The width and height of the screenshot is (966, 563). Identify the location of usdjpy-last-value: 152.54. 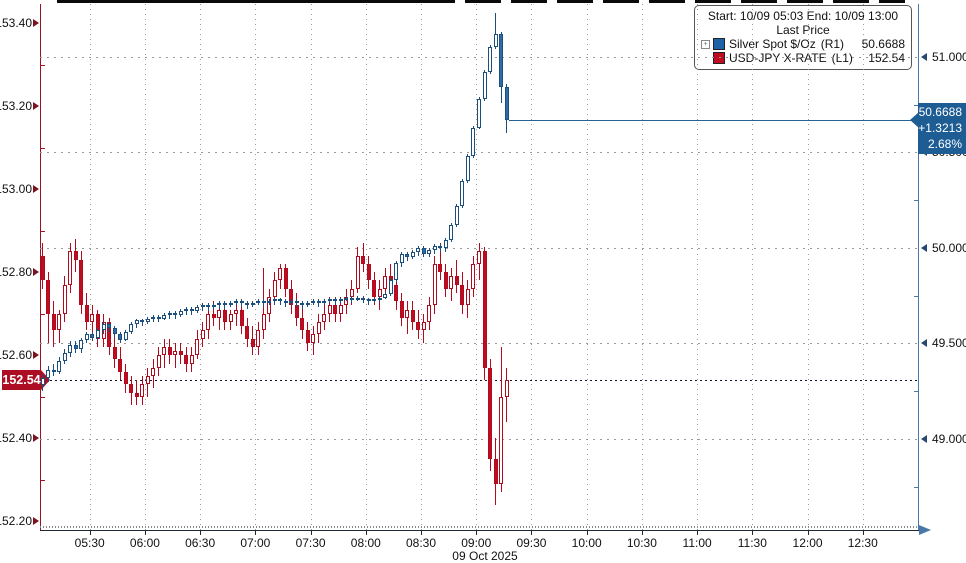
(886, 58).